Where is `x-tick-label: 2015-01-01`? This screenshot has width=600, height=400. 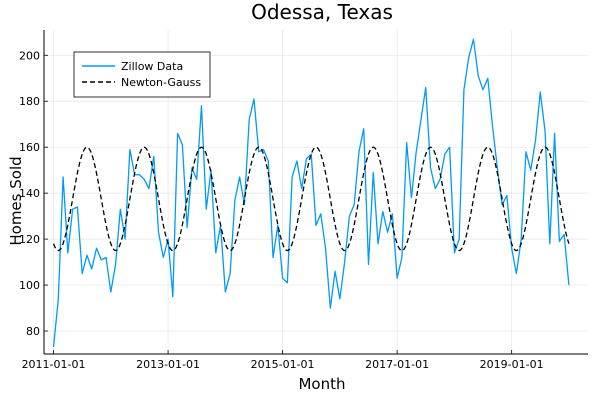 x-tick-label: 2015-01-01 is located at coordinates (283, 364).